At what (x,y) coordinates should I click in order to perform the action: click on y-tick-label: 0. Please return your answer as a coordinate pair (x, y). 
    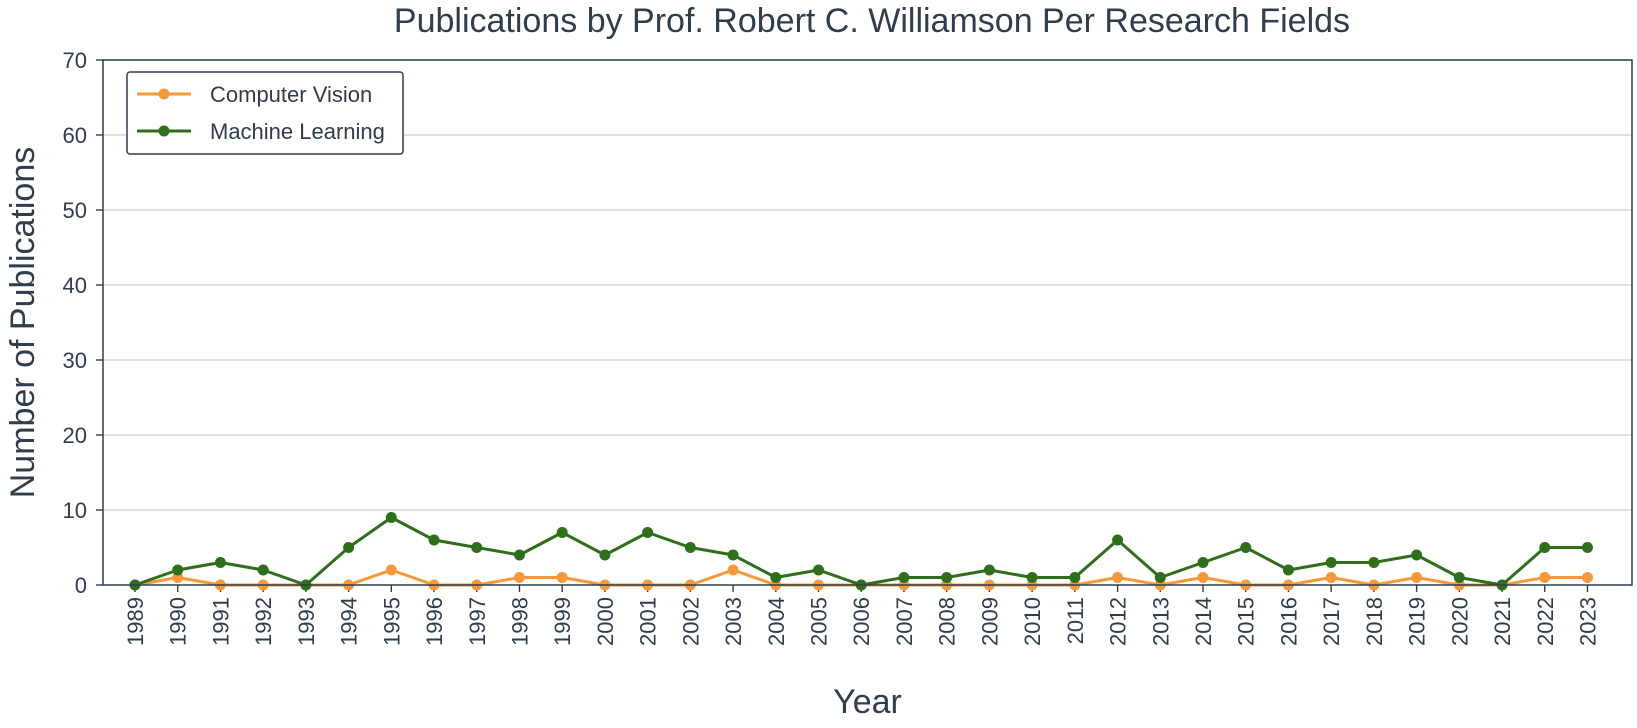
    Looking at the image, I should click on (81, 585).